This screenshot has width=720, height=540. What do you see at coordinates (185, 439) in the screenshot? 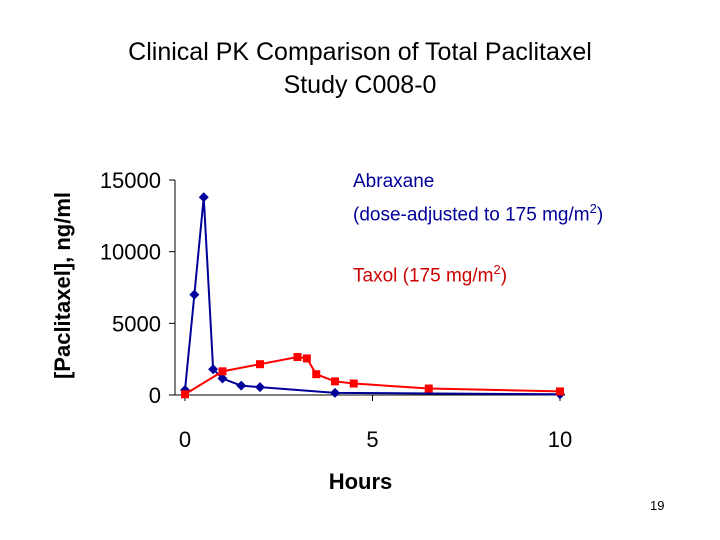
I see `x-tick-label: 0` at bounding box center [185, 439].